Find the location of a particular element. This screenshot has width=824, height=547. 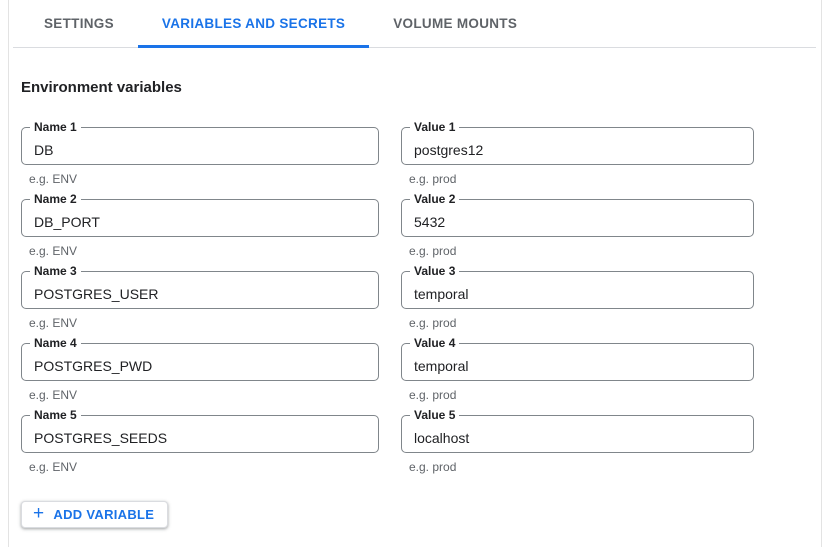

variable-name-field-2: Name 2 e.g. ENV is located at coordinates (200, 225).